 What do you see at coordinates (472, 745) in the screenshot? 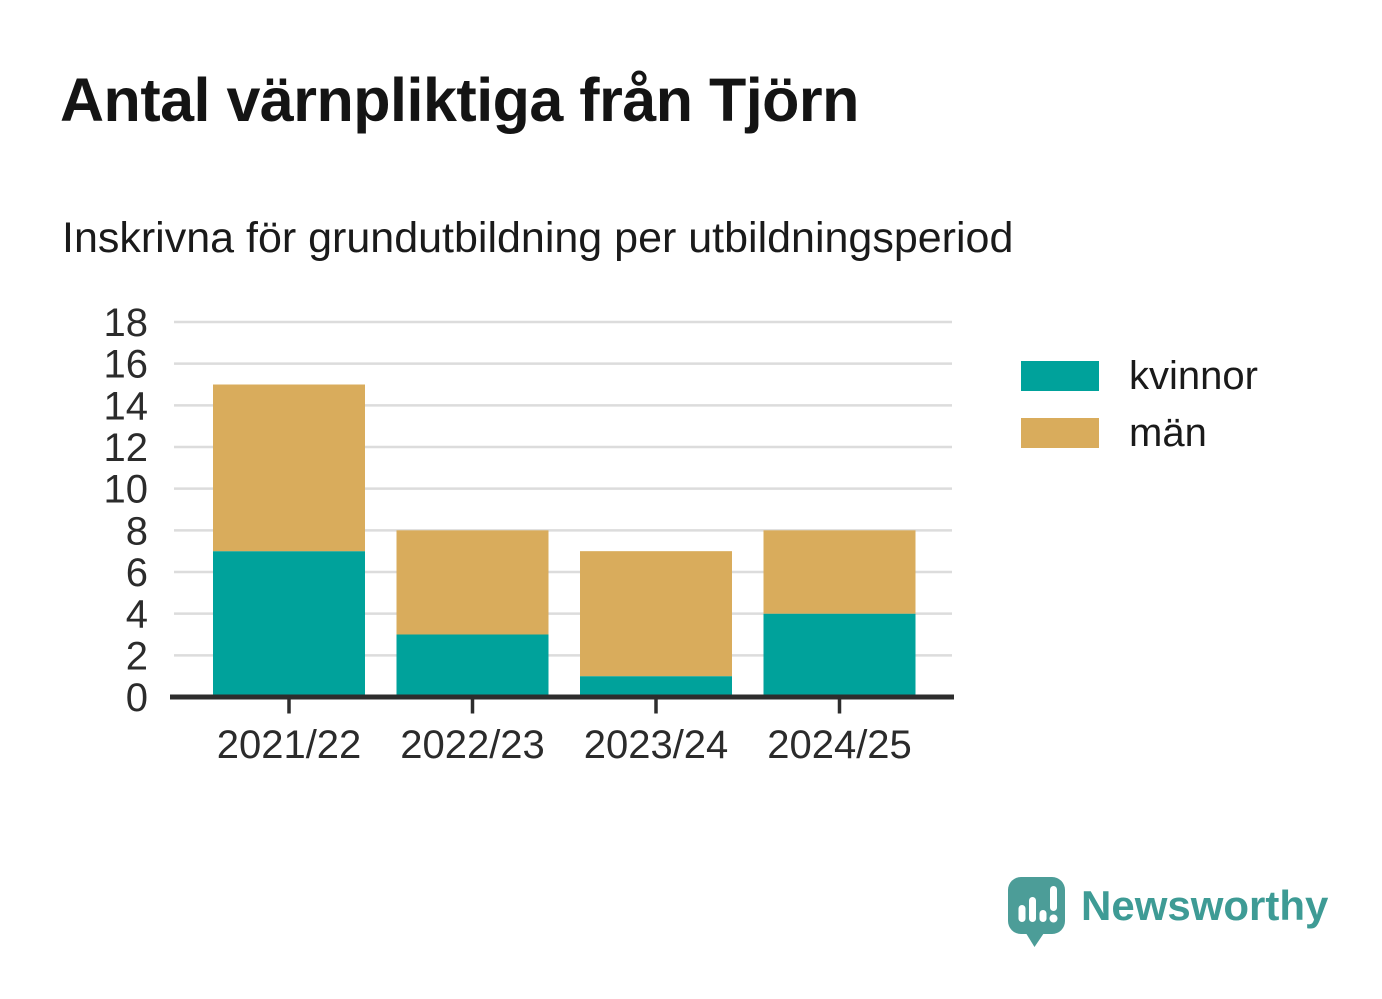
I see `x-tick-label: 2022/23` at bounding box center [472, 745].